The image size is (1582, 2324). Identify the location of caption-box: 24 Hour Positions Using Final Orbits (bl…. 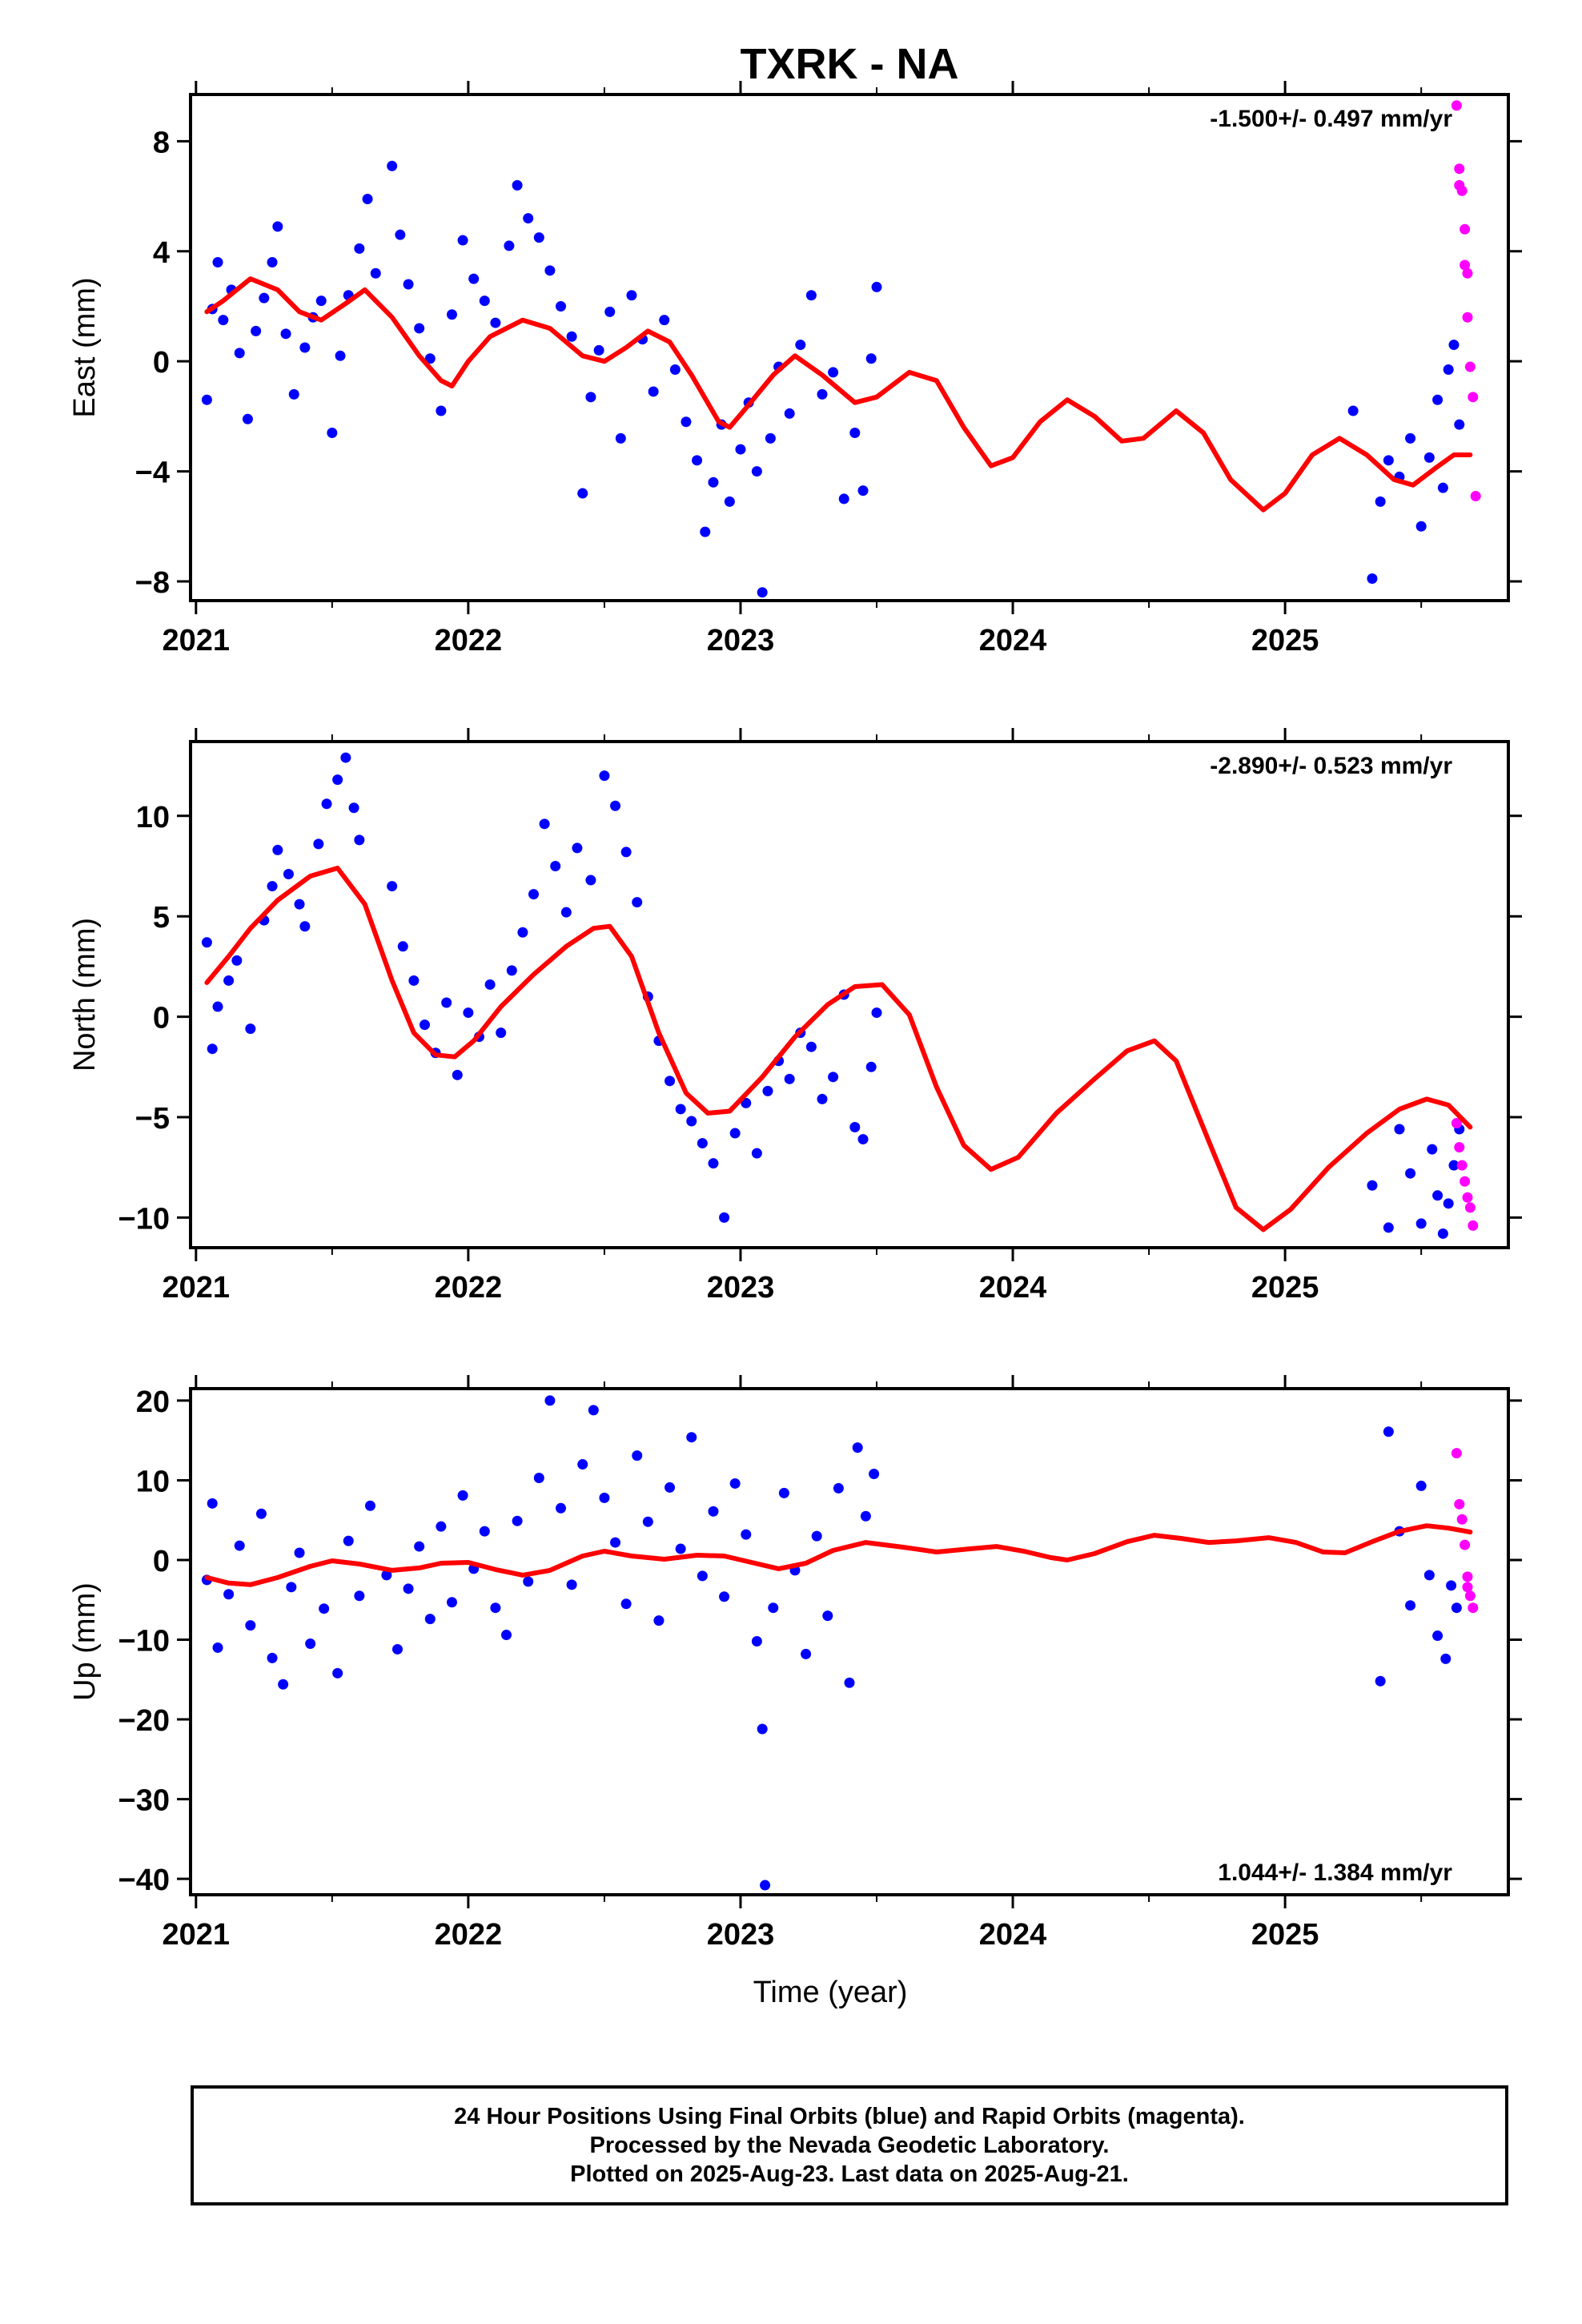
(849, 2145).